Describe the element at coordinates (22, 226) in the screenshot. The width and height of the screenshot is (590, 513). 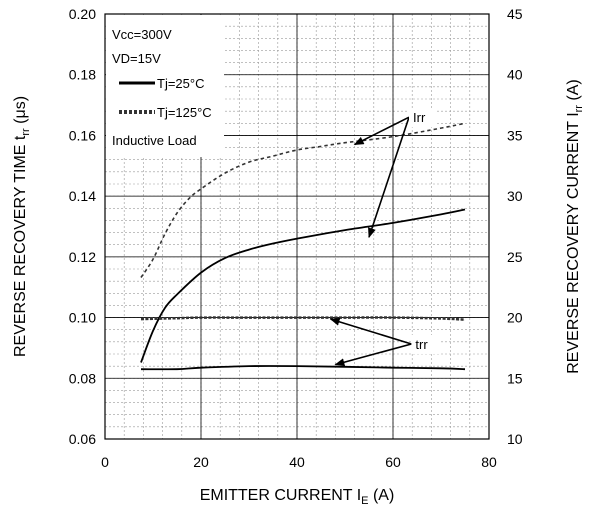
I see `y-axis-title: REVERSE RECOVERY TIME trr (μs)` at that location.